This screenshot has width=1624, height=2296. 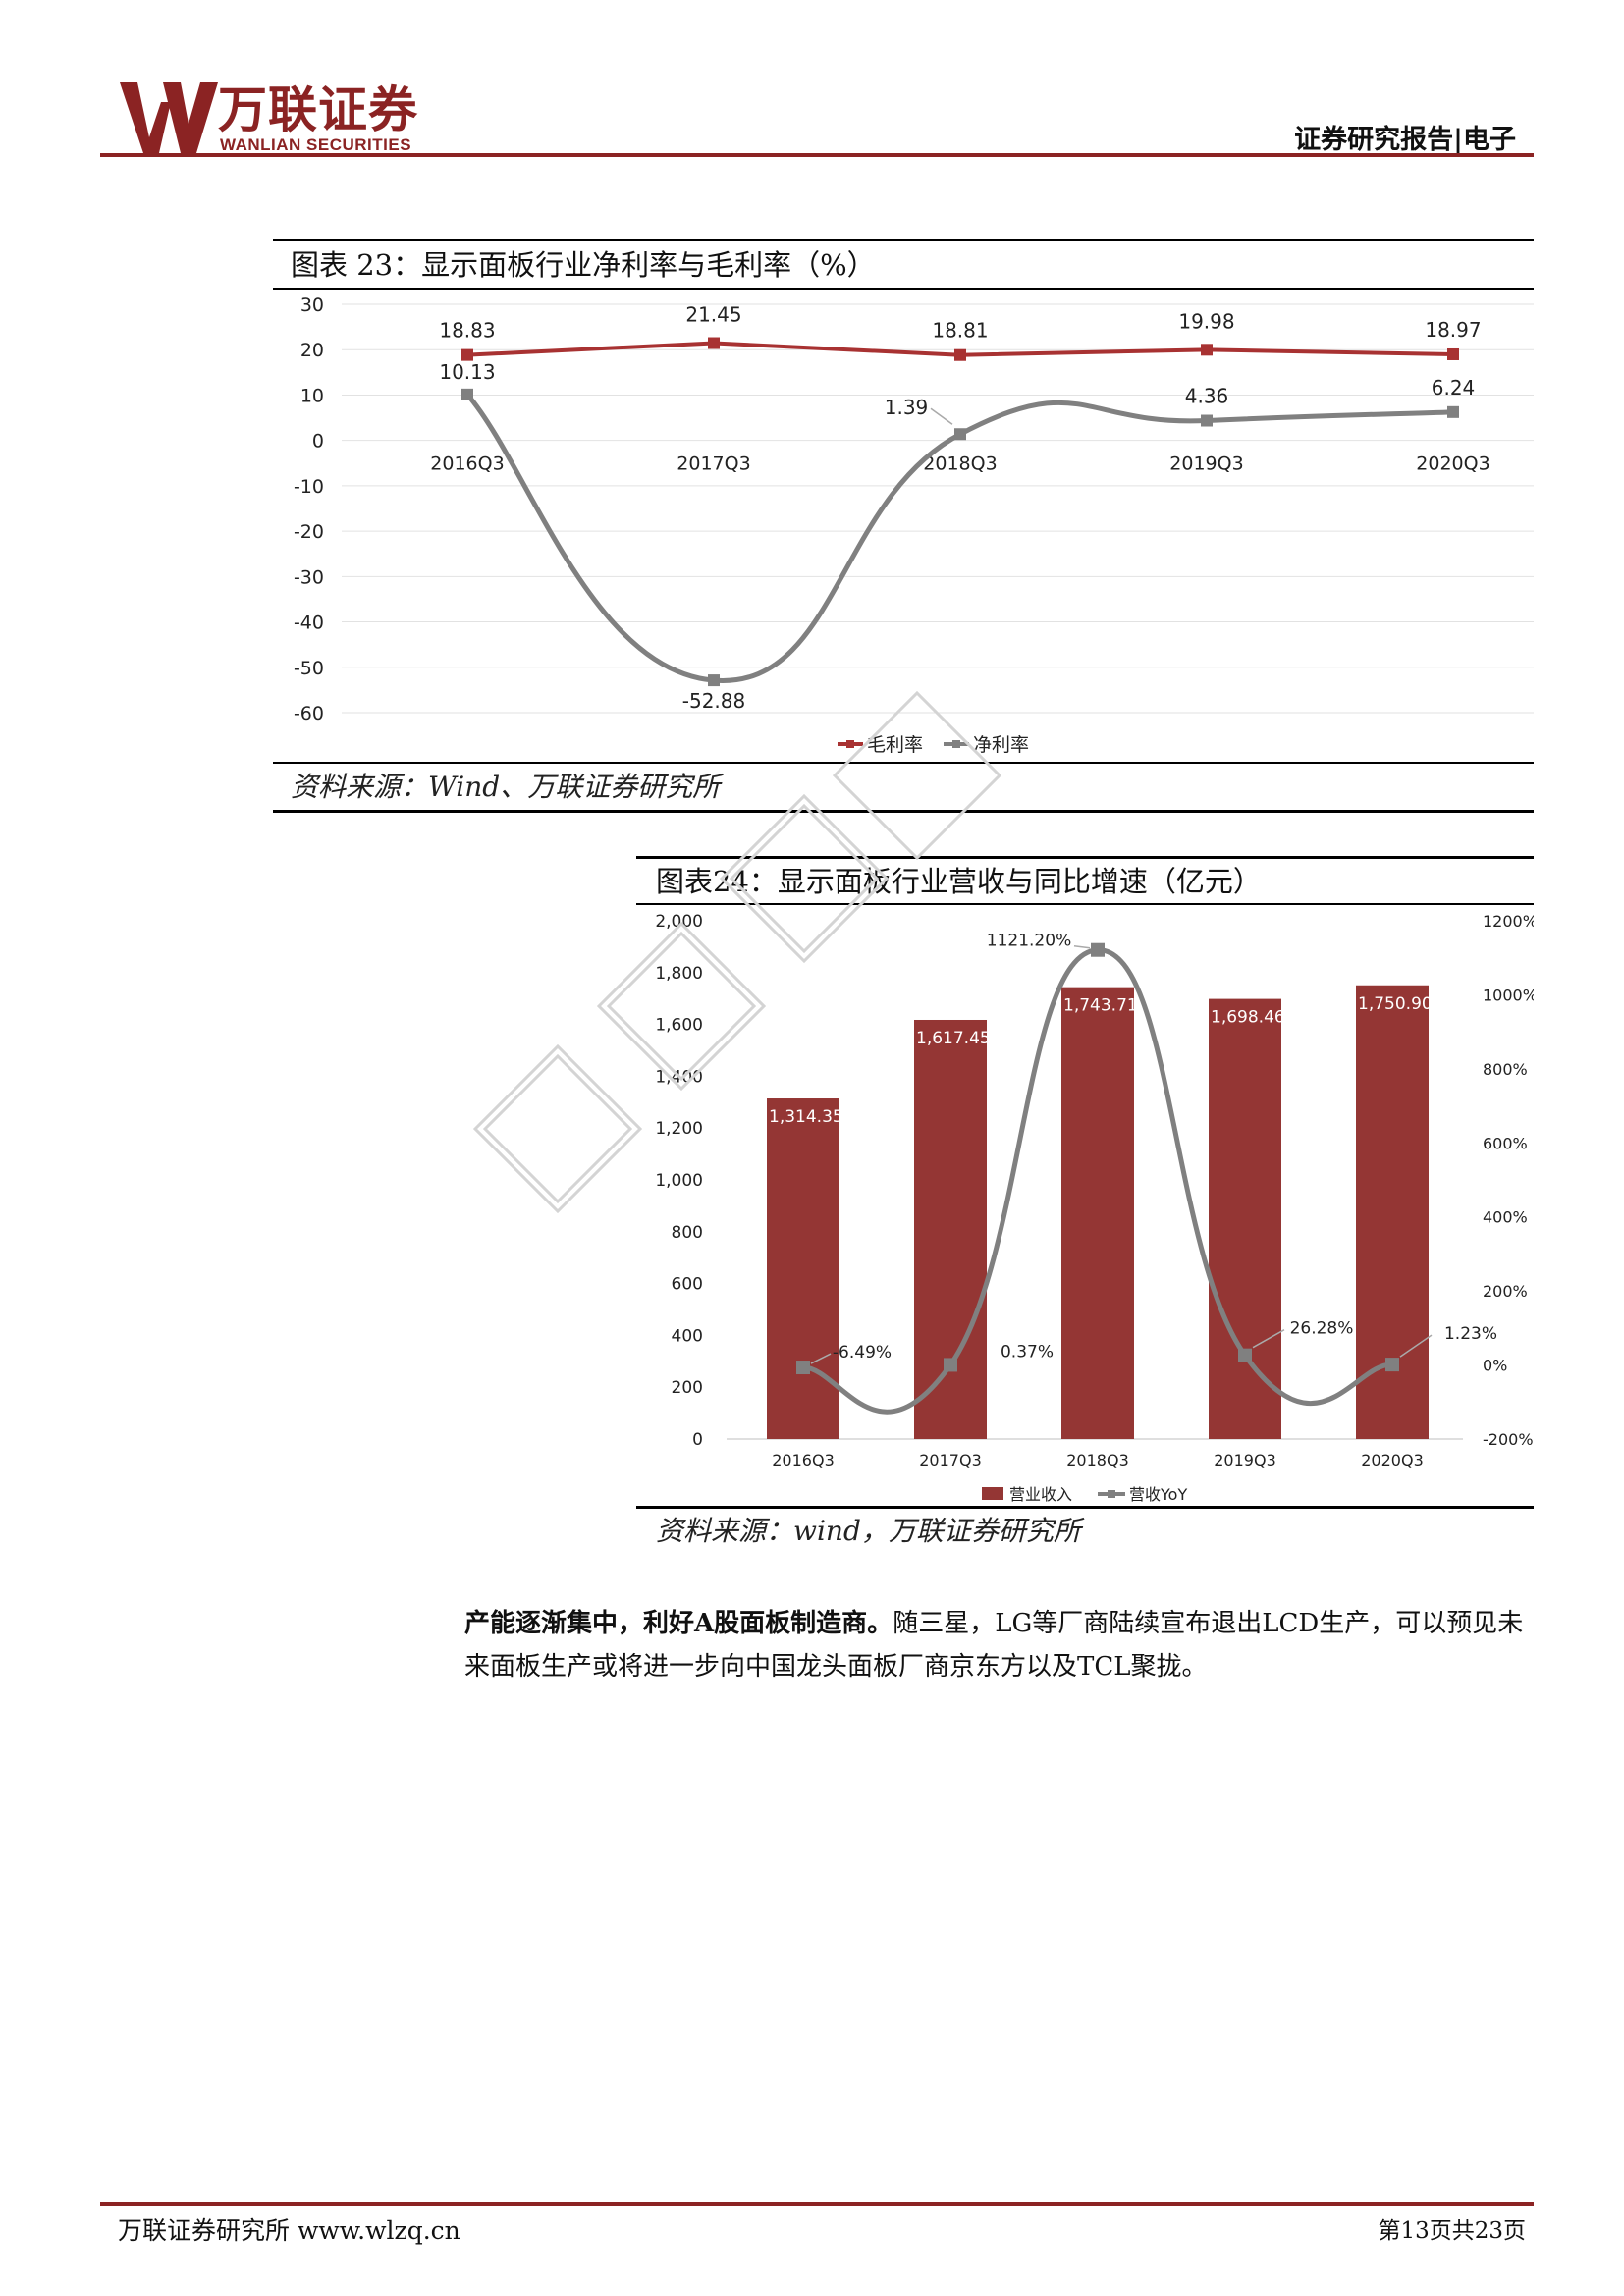 What do you see at coordinates (817, 2204) in the screenshot?
I see `footer-divider` at bounding box center [817, 2204].